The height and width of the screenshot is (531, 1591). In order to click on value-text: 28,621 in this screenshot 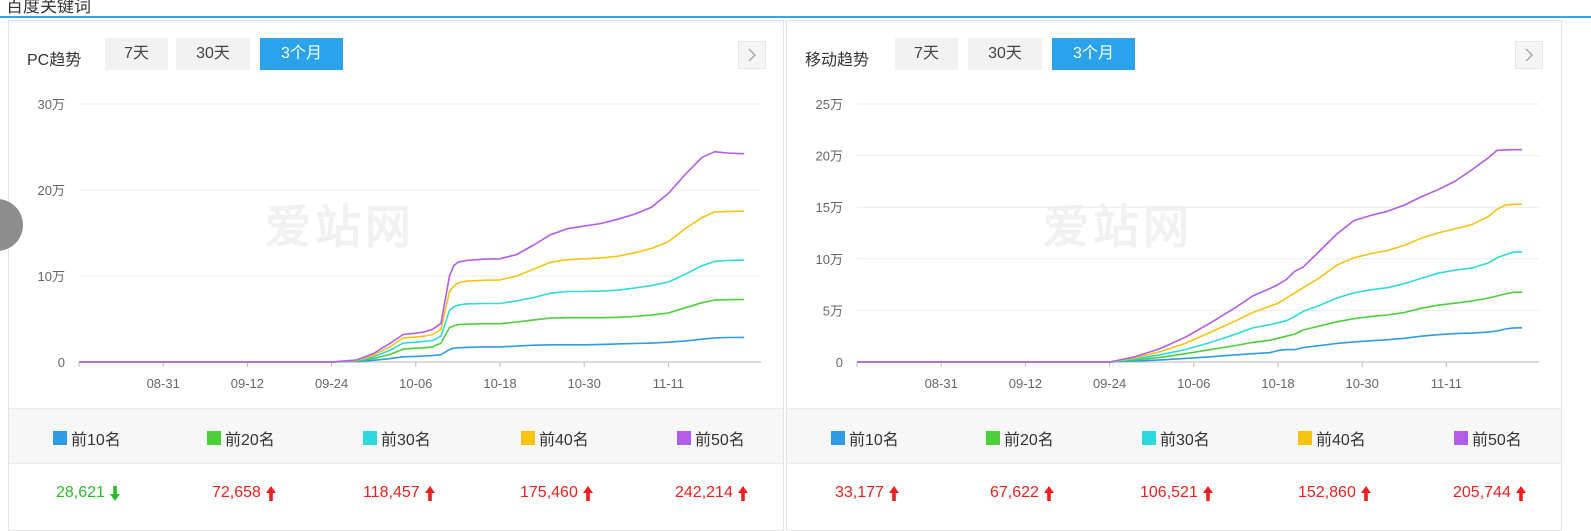, I will do `click(80, 492)`.